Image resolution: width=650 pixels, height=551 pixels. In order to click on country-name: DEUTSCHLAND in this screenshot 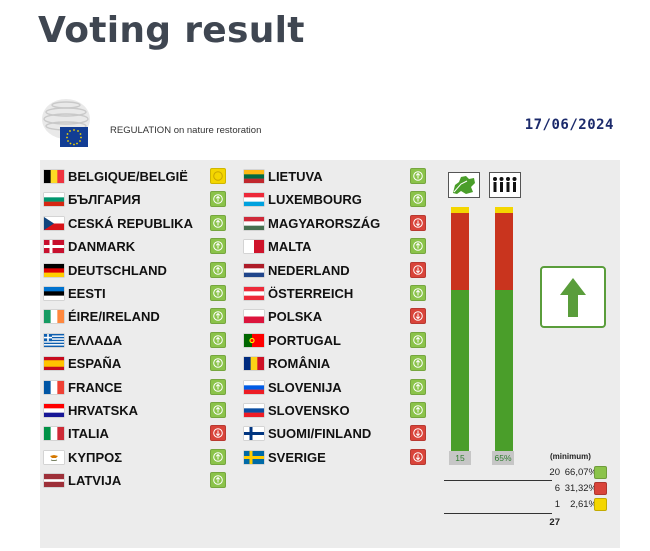, I will do `click(117, 270)`.